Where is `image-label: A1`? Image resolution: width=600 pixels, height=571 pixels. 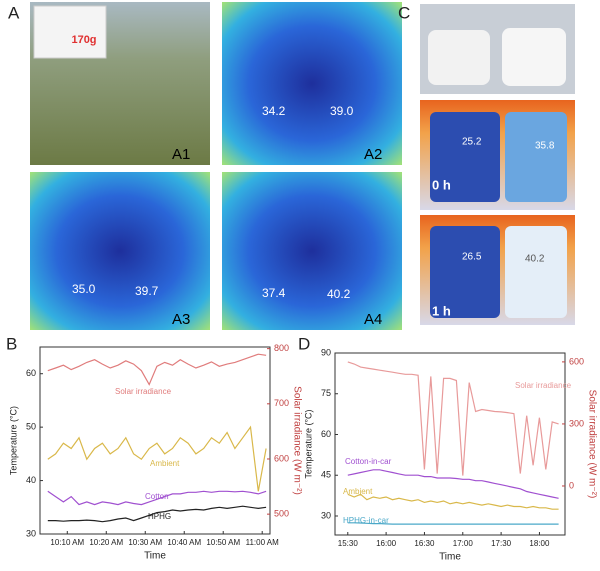
image-label: A1 is located at coordinates (181, 154).